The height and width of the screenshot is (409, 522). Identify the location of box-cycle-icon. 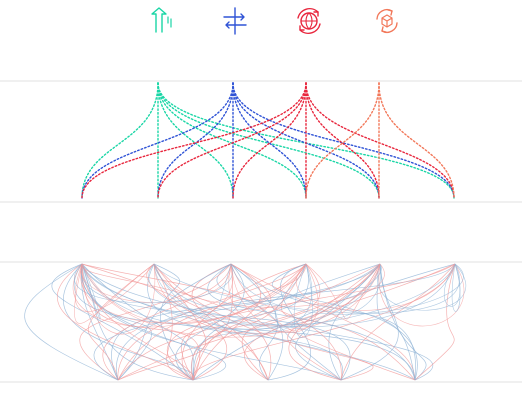
(387, 21).